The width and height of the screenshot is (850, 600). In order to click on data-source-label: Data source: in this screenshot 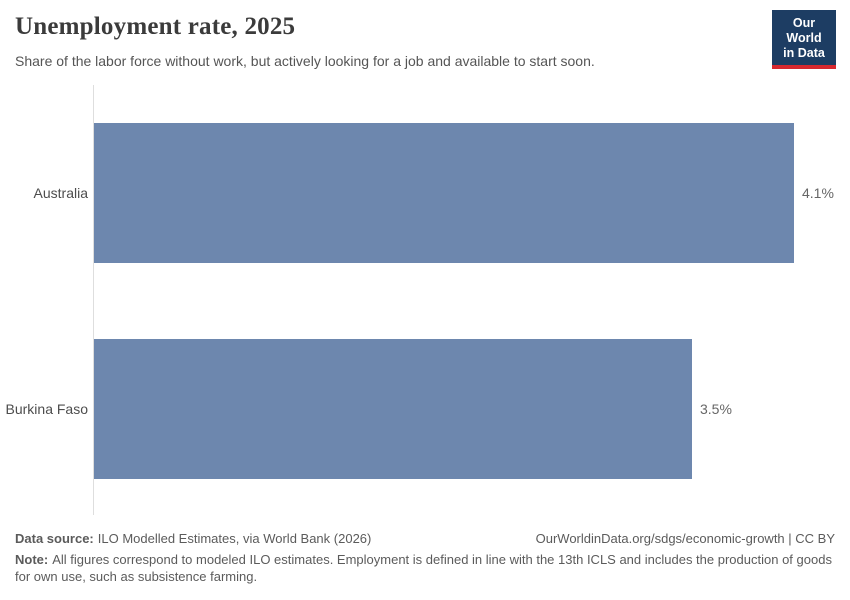, I will do `click(54, 538)`.